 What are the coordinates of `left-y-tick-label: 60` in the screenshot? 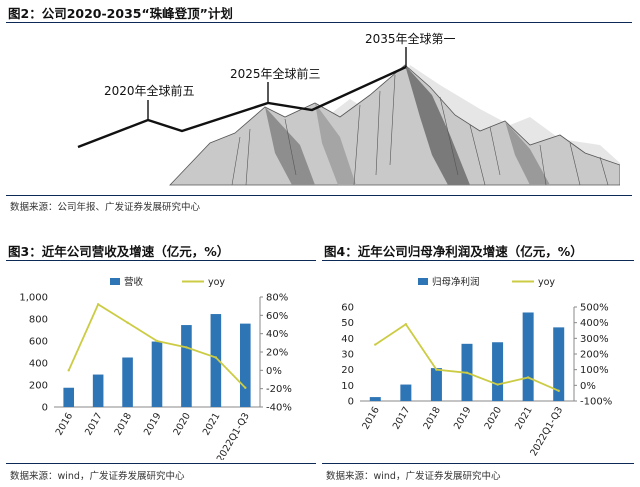 It's located at (347, 308).